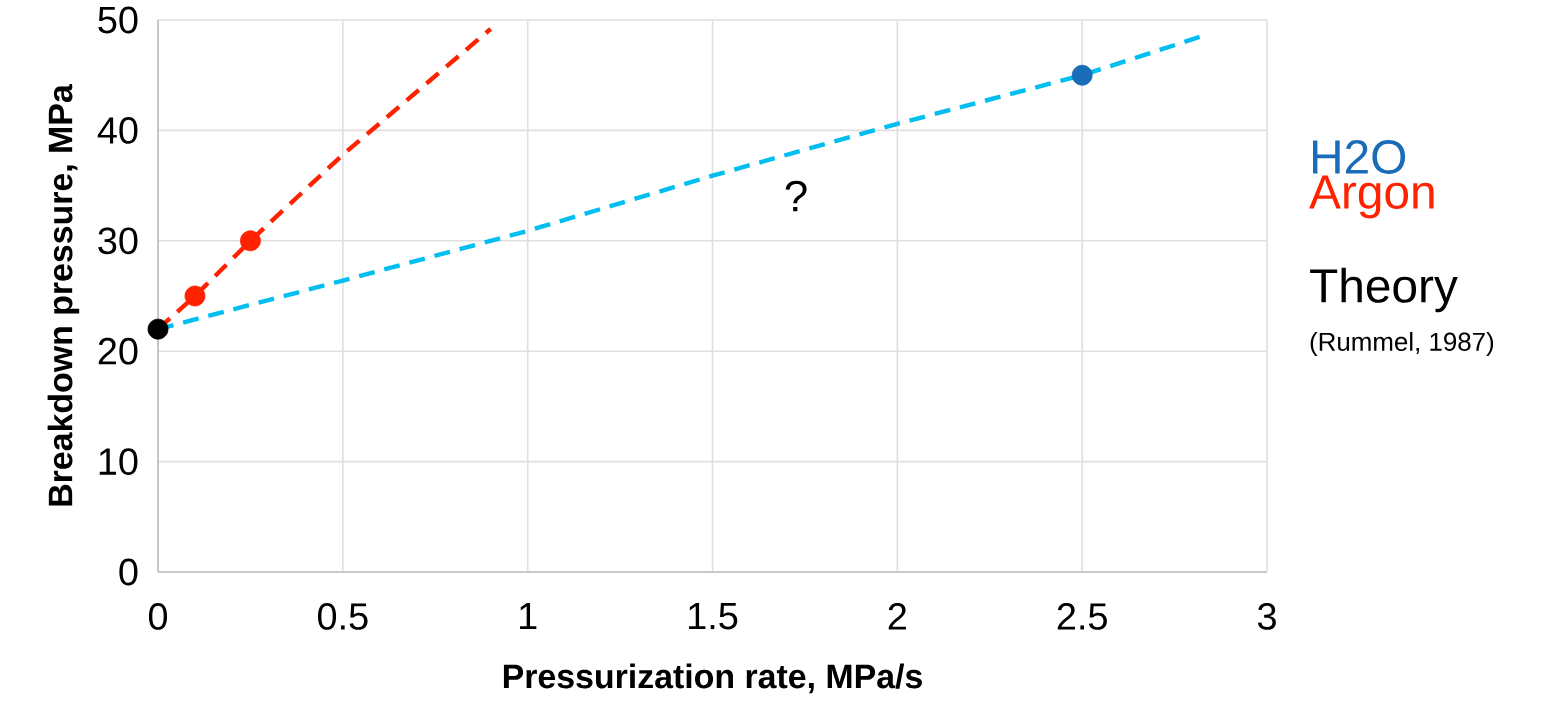 This screenshot has height=725, width=1560. I want to click on y-tick-label: 50, so click(118, 20).